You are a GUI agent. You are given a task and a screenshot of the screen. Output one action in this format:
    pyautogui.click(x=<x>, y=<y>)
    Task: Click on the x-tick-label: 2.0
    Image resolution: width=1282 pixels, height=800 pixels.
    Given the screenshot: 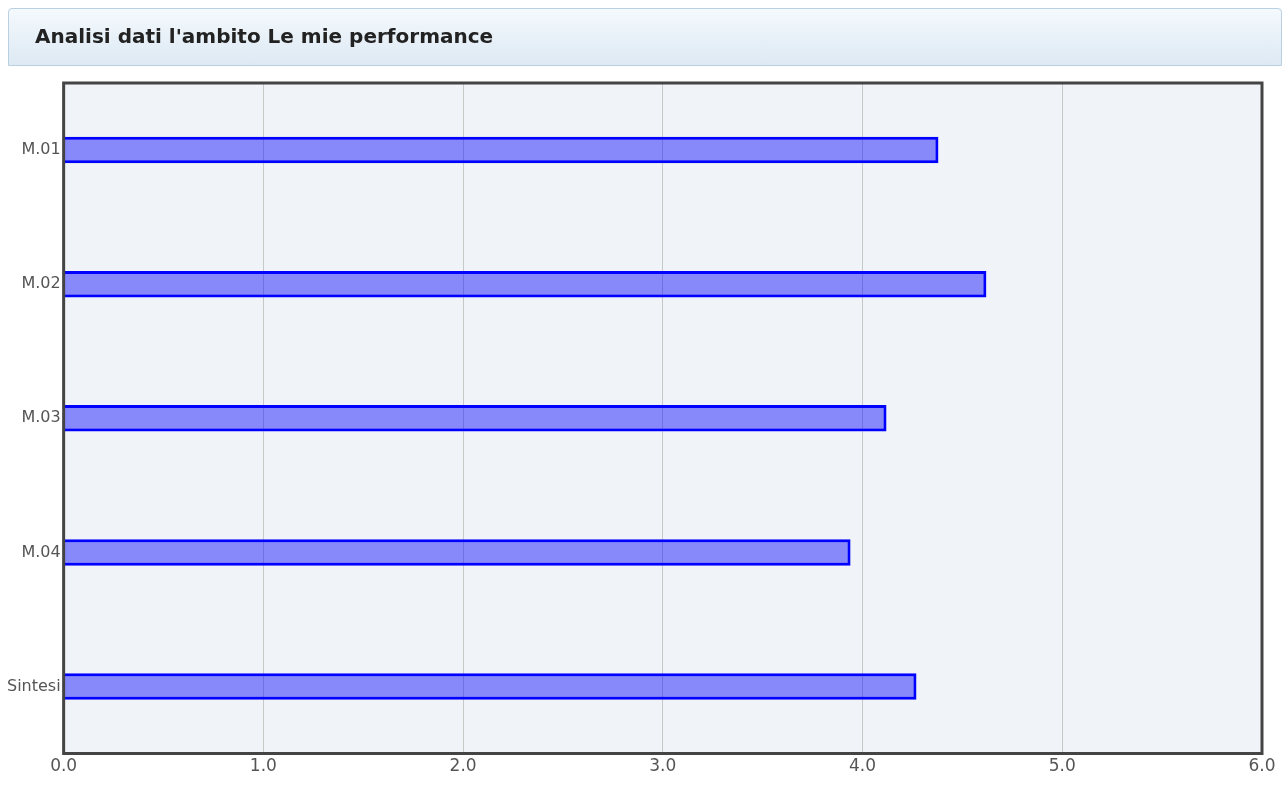 What is the action you would take?
    pyautogui.click(x=463, y=765)
    